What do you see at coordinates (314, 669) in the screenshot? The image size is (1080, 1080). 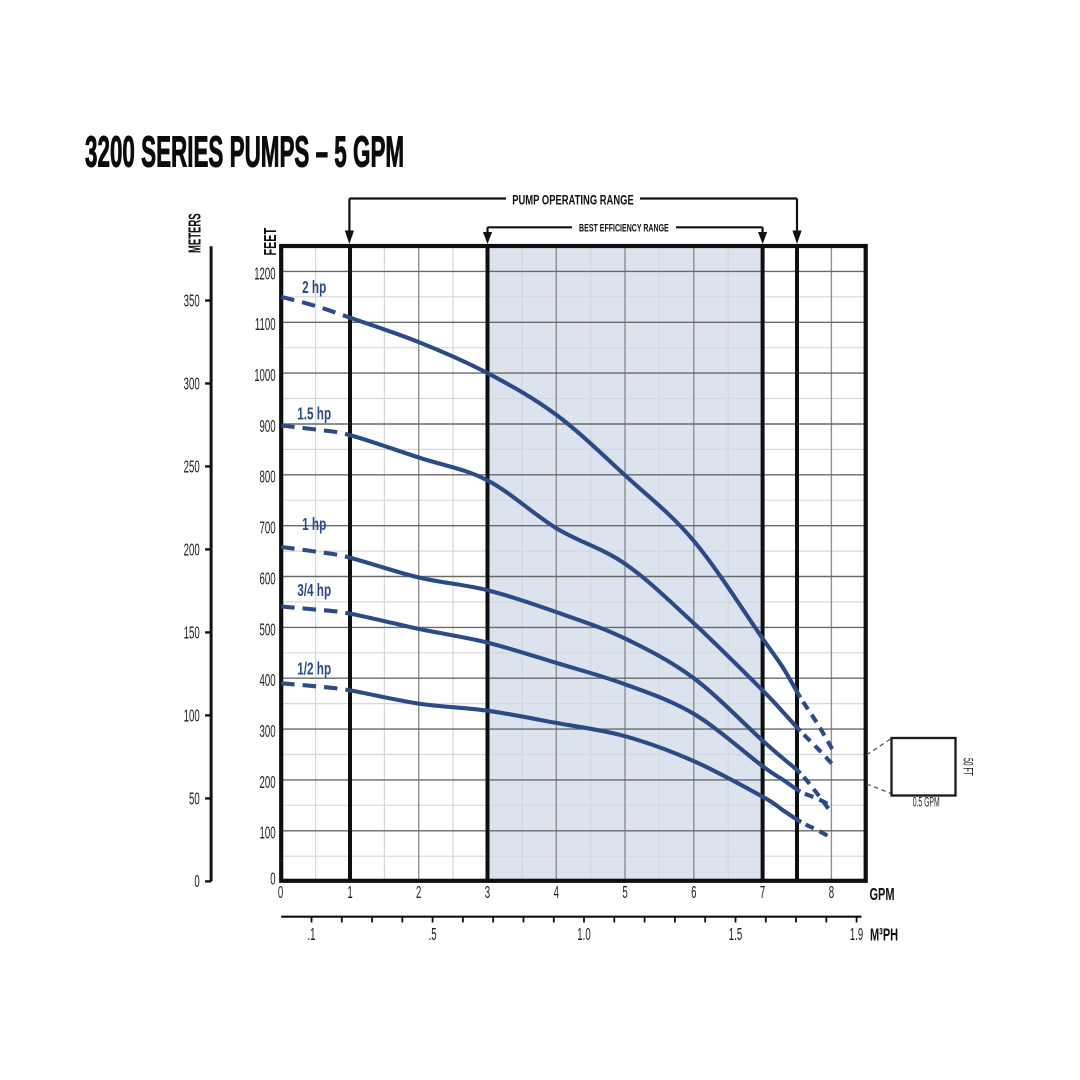 I see `svg-text: 1/2 hp` at bounding box center [314, 669].